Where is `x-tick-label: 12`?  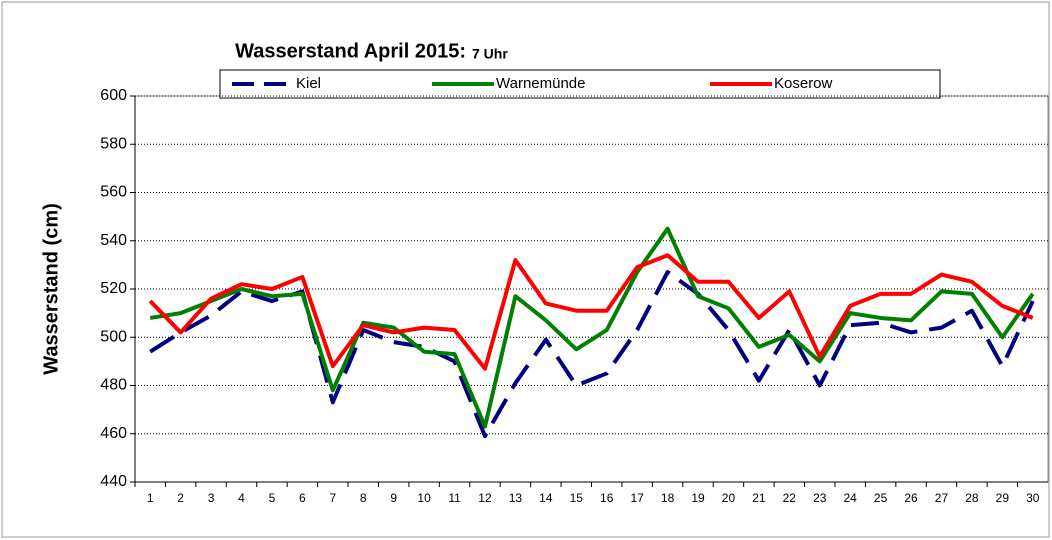
x-tick-label: 12 is located at coordinates (485, 498).